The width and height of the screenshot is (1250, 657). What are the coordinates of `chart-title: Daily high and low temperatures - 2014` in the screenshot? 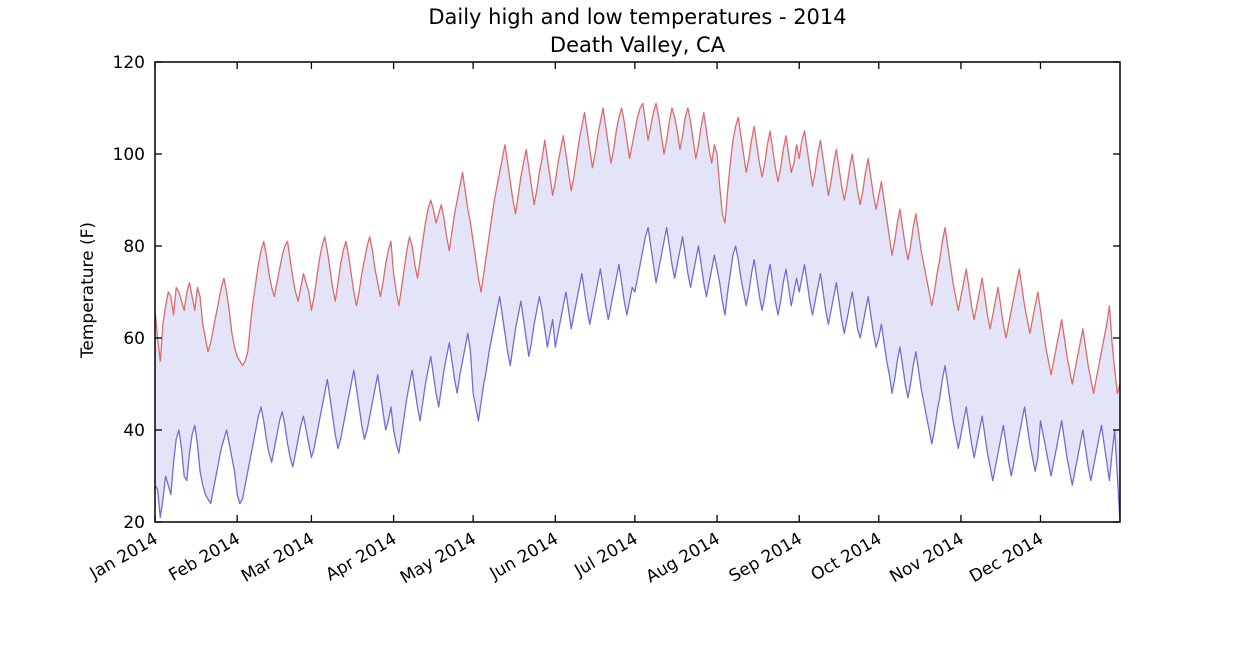 It's located at (637, 17).